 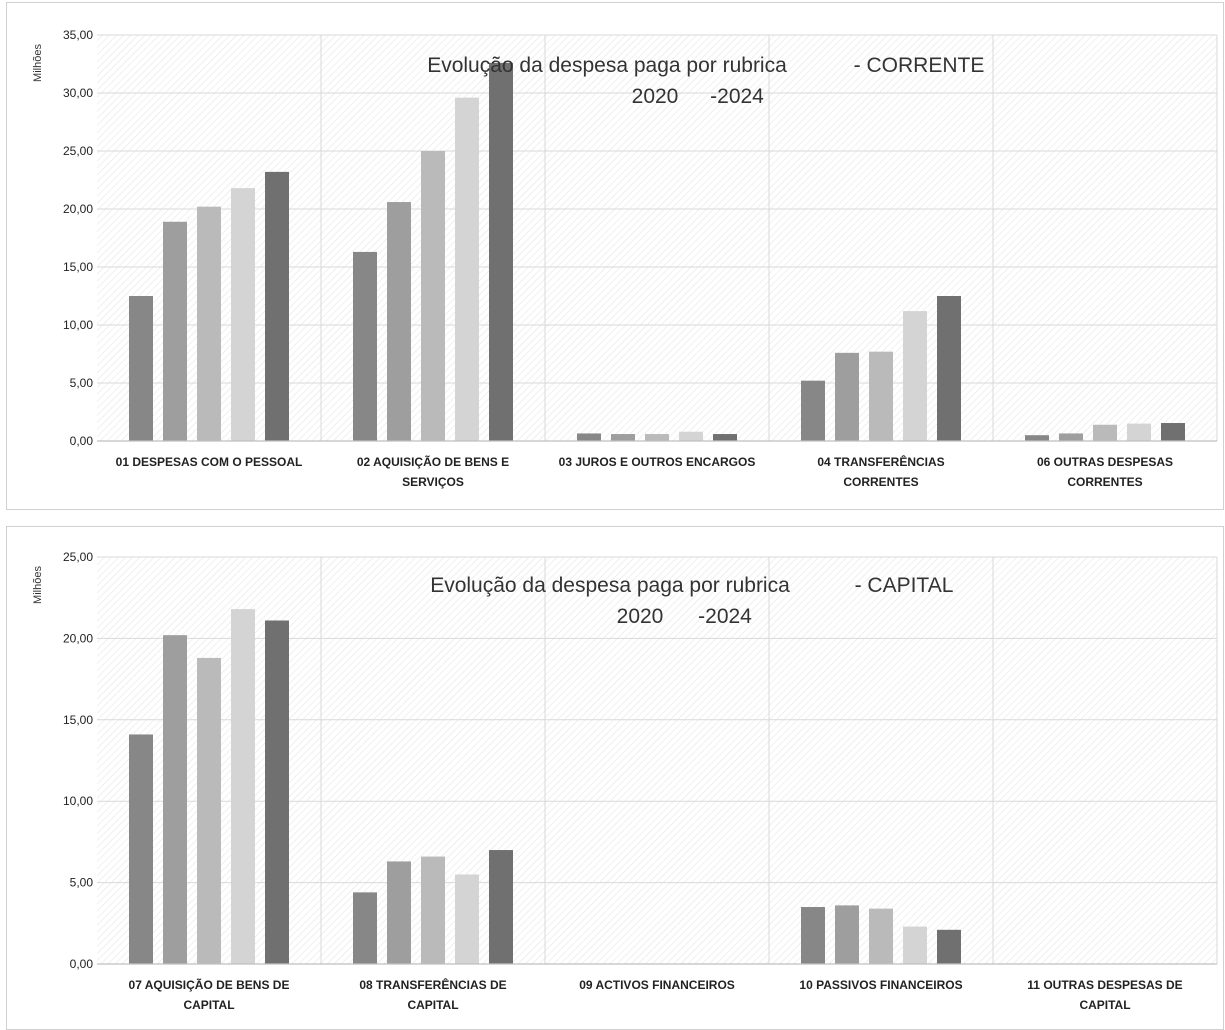 I want to click on category-label: 10 PASSIVOS FINANCEIROS, so click(x=880, y=985).